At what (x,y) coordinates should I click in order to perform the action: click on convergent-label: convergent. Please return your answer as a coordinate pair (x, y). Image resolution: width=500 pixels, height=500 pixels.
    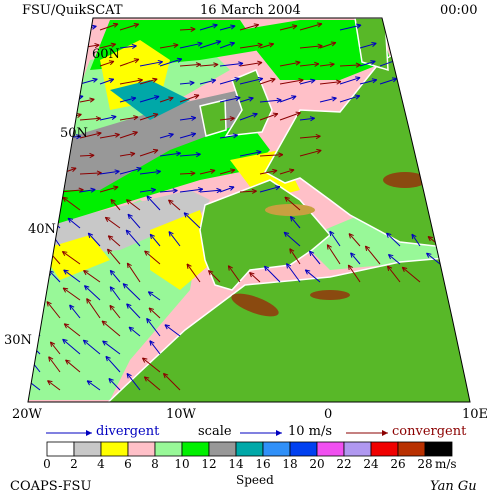
    Looking at the image, I should click on (429, 431).